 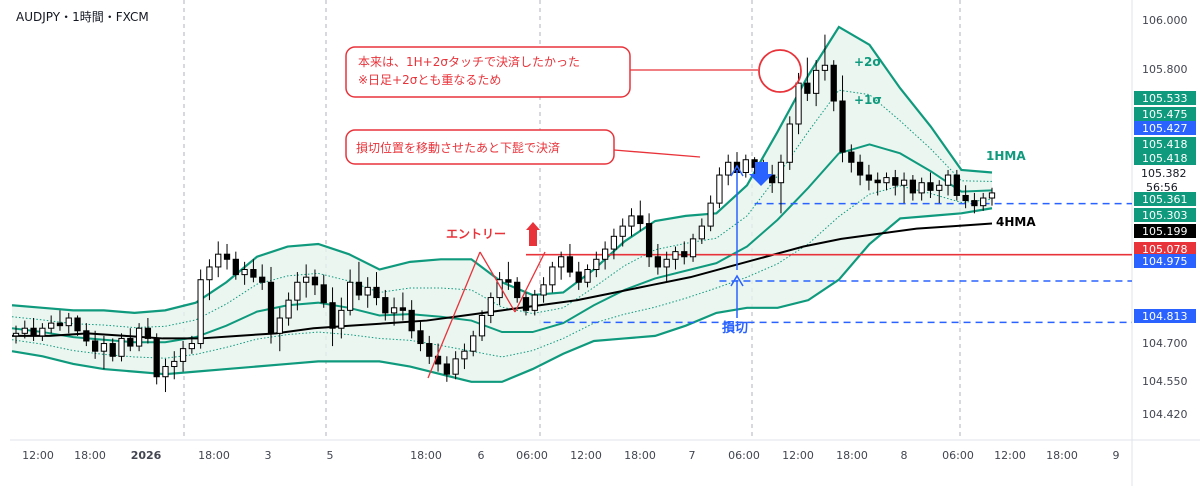 I want to click on price-label: 105.427, so click(x=1165, y=128).